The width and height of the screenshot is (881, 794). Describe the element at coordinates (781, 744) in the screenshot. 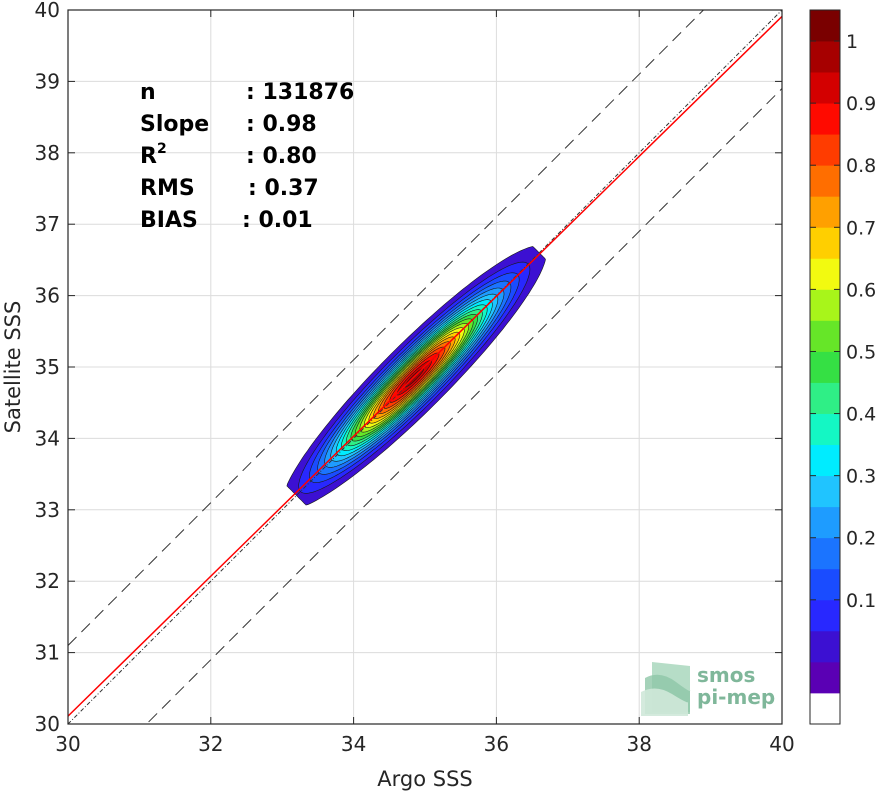

I see `x-tick-label: 40` at that location.